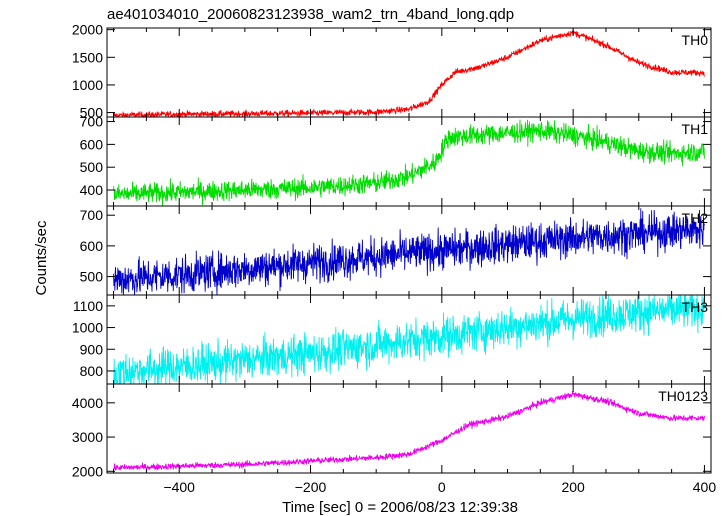 This screenshot has width=724, height=516. Describe the element at coordinates (400, 507) in the screenshot. I see `x-axis-label: Time [sec] 0 = 2006/08/23 12:39:38` at that location.